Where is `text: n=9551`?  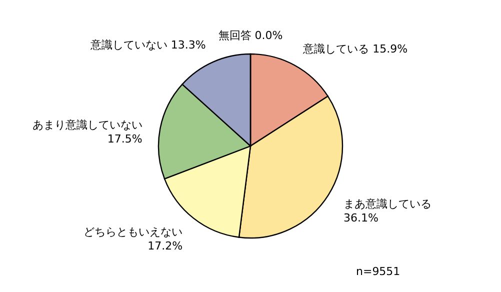
text: n=9551 is located at coordinates (378, 271).